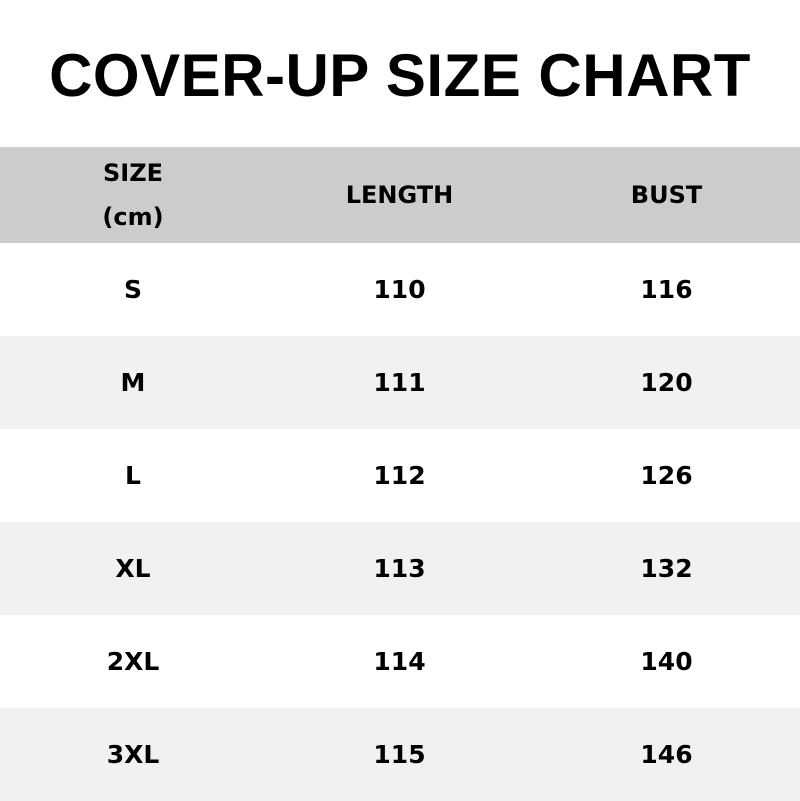  I want to click on table-row: 2XL 114 140, so click(400, 661).